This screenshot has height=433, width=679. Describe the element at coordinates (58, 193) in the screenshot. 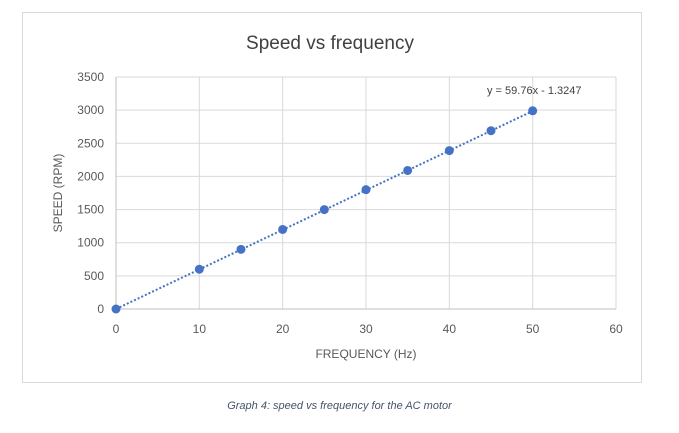

I see `y-axis-title: SPEED (RPM)` at that location.